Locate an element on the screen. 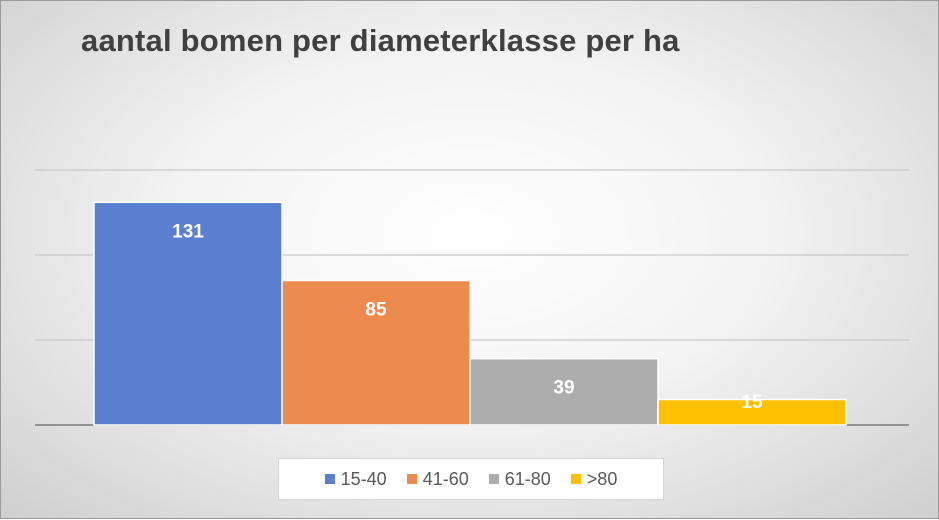  legend-label: >80 is located at coordinates (602, 478).